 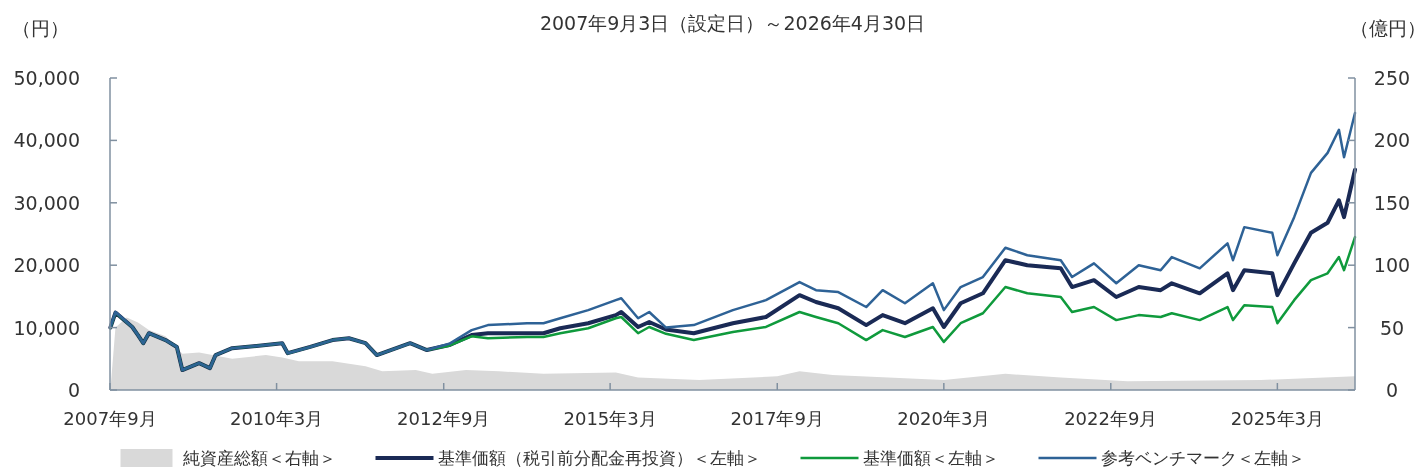 What do you see at coordinates (944, 418) in the screenshot?
I see `x-tick-label: 2020年3月` at bounding box center [944, 418].